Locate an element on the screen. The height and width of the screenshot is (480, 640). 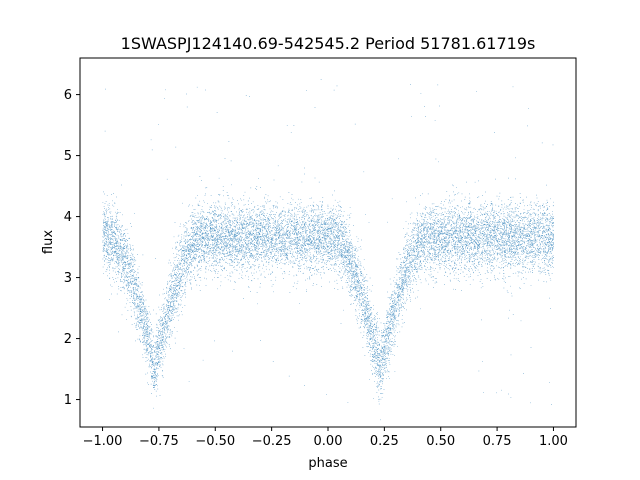
y-tick-label: 1 is located at coordinates (68, 400).